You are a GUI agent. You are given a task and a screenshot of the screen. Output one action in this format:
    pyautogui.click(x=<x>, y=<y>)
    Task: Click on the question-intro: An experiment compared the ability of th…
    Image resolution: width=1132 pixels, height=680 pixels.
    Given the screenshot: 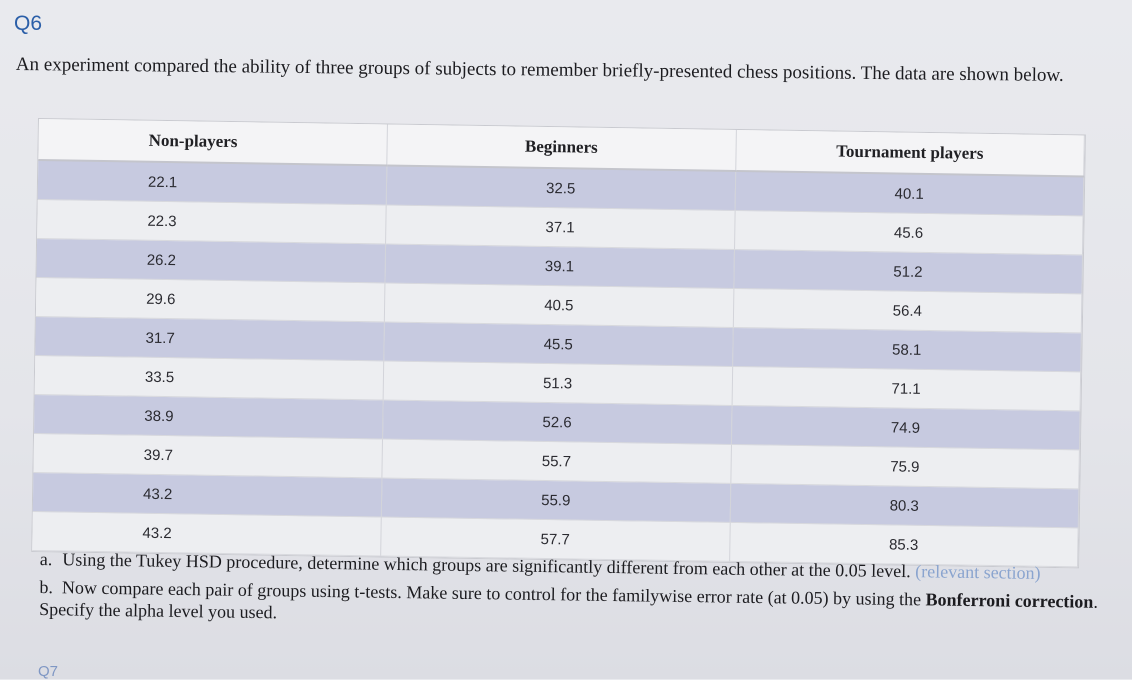 What is the action you would take?
    pyautogui.click(x=539, y=69)
    